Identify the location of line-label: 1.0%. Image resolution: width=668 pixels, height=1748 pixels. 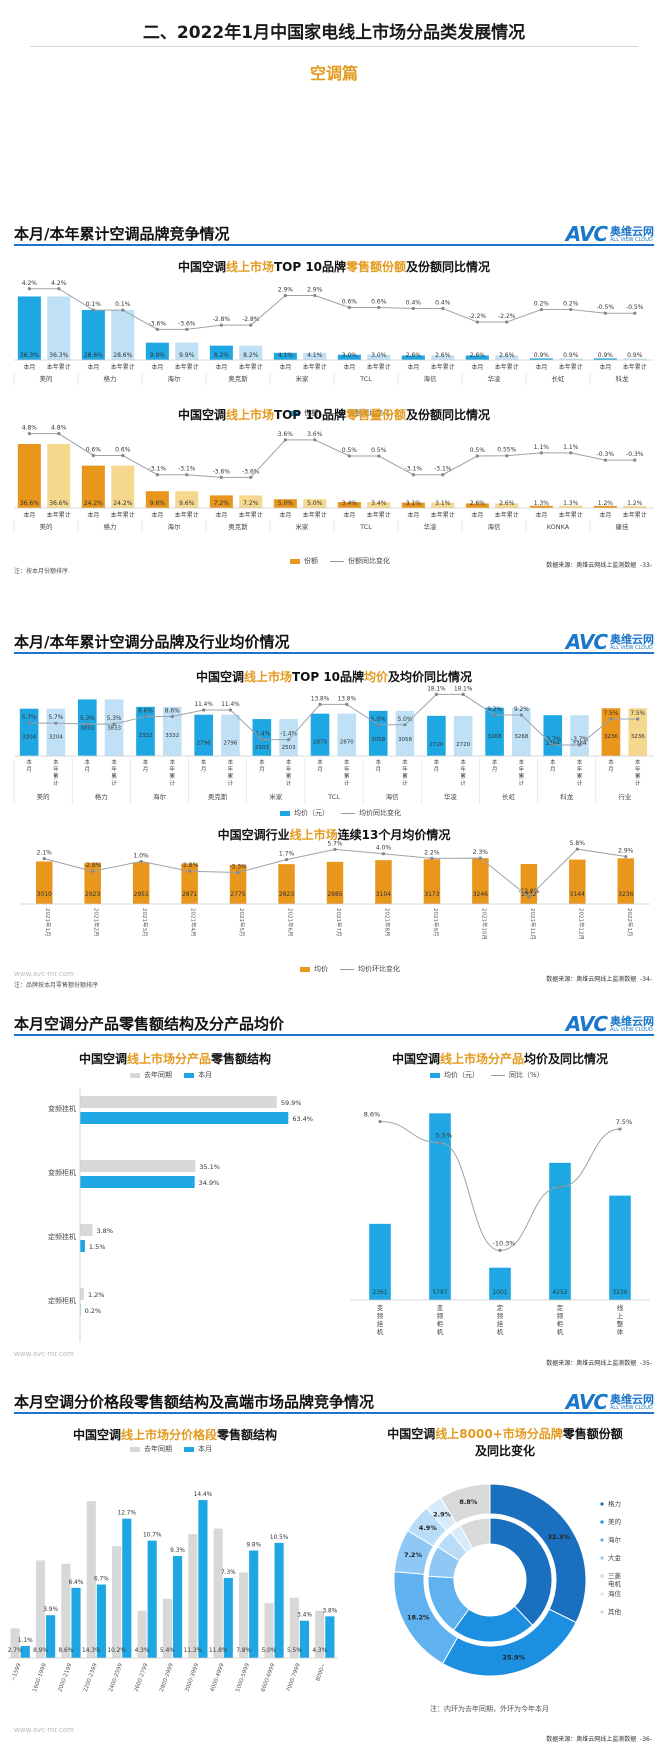
(142, 855).